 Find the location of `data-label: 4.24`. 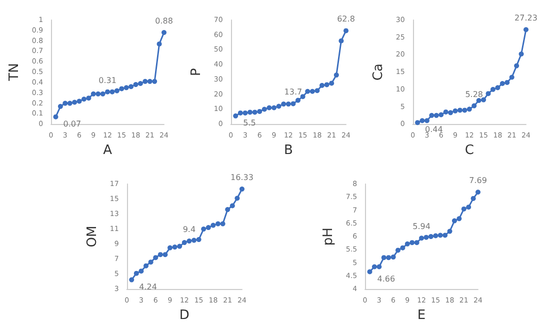

data-label: 4.24 is located at coordinates (148, 287).